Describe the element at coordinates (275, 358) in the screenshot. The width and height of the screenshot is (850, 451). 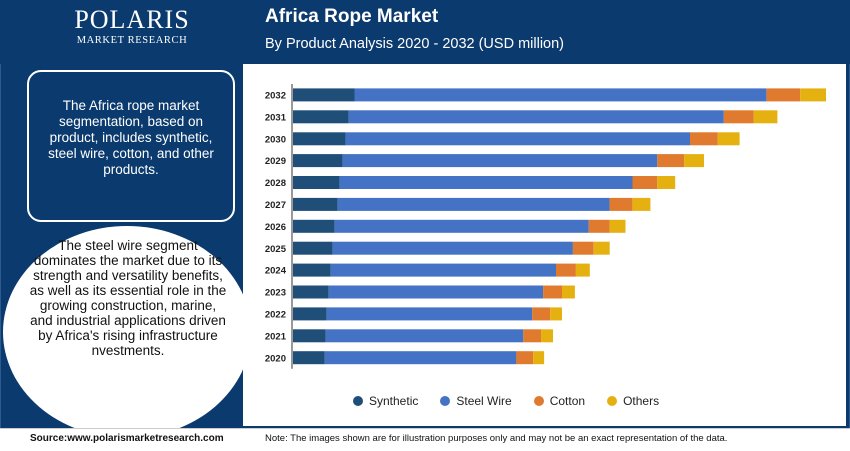
I see `tick-label-2020: 2020` at that location.